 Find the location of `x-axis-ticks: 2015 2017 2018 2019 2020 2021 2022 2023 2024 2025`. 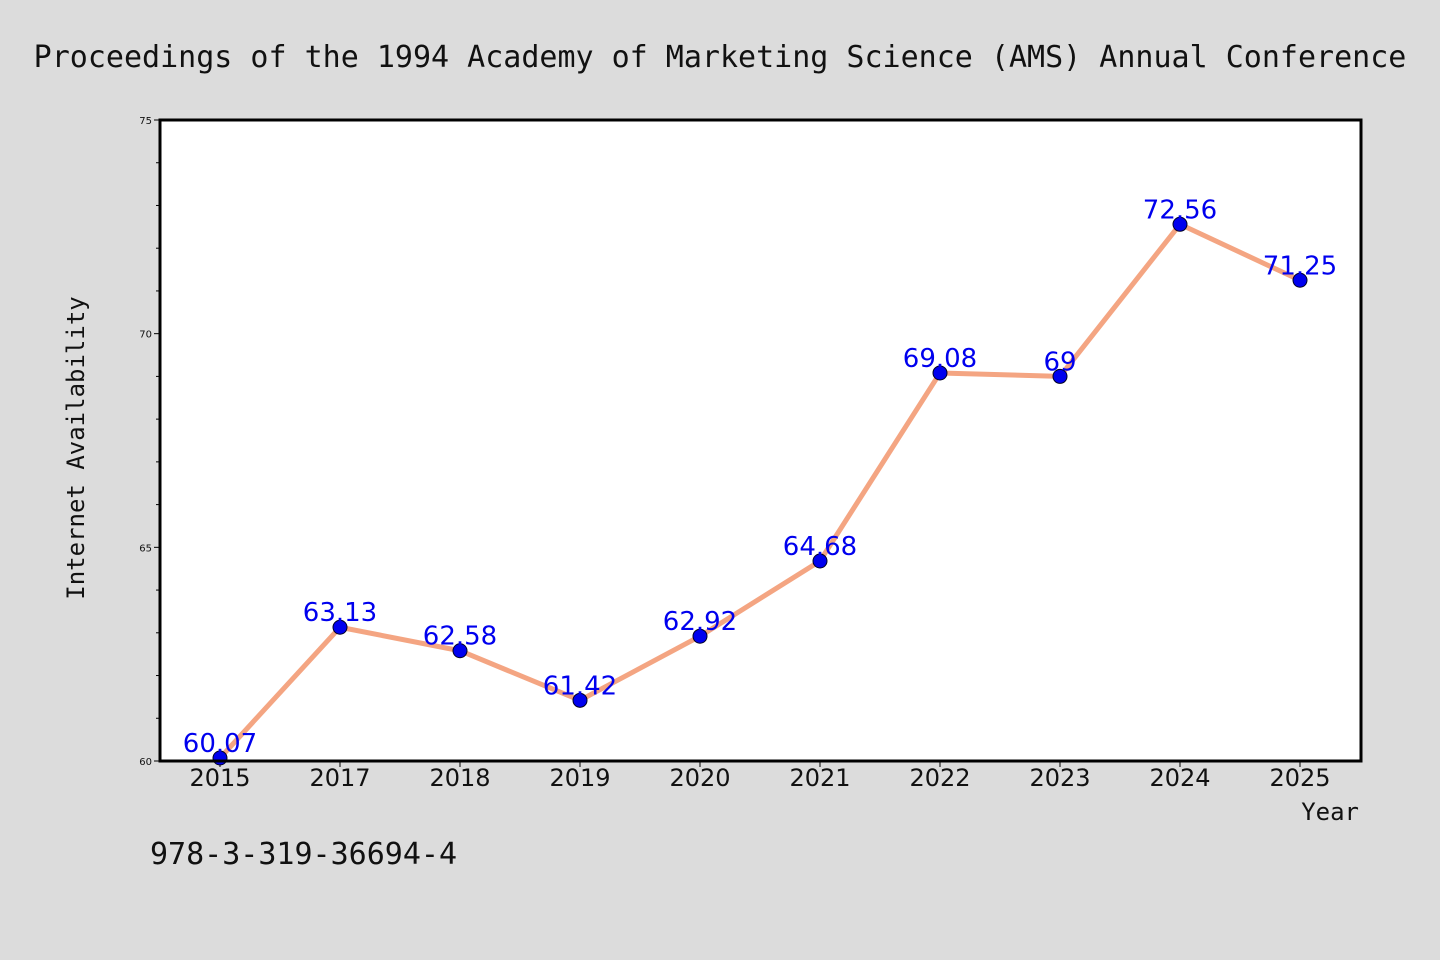

x-axis-ticks: 2015 2017 2018 2019 2020 2021 2022 2023 2024 2025 is located at coordinates (760, 776).